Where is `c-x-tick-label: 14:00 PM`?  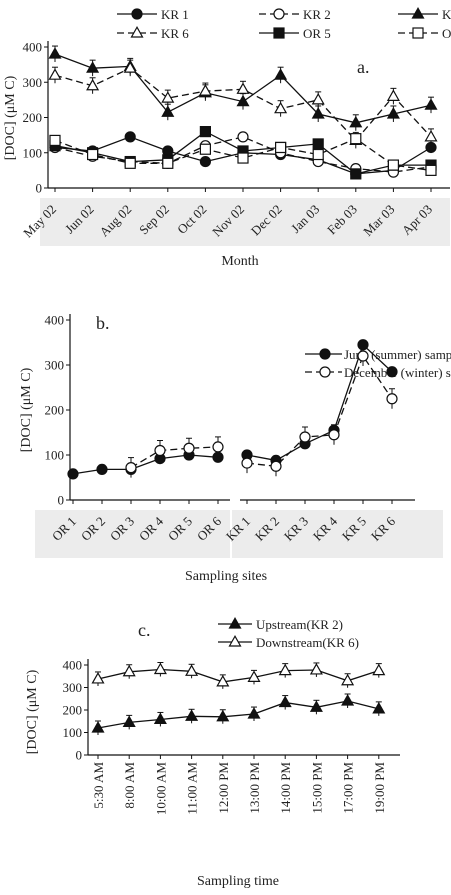
c-x-tick-label: 14:00 PM is located at coordinates (285, 788).